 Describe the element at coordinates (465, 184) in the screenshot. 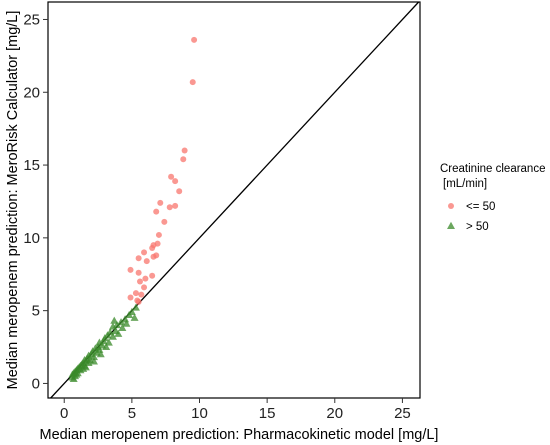

I see `legend-title-line-2: [mL/min]` at that location.